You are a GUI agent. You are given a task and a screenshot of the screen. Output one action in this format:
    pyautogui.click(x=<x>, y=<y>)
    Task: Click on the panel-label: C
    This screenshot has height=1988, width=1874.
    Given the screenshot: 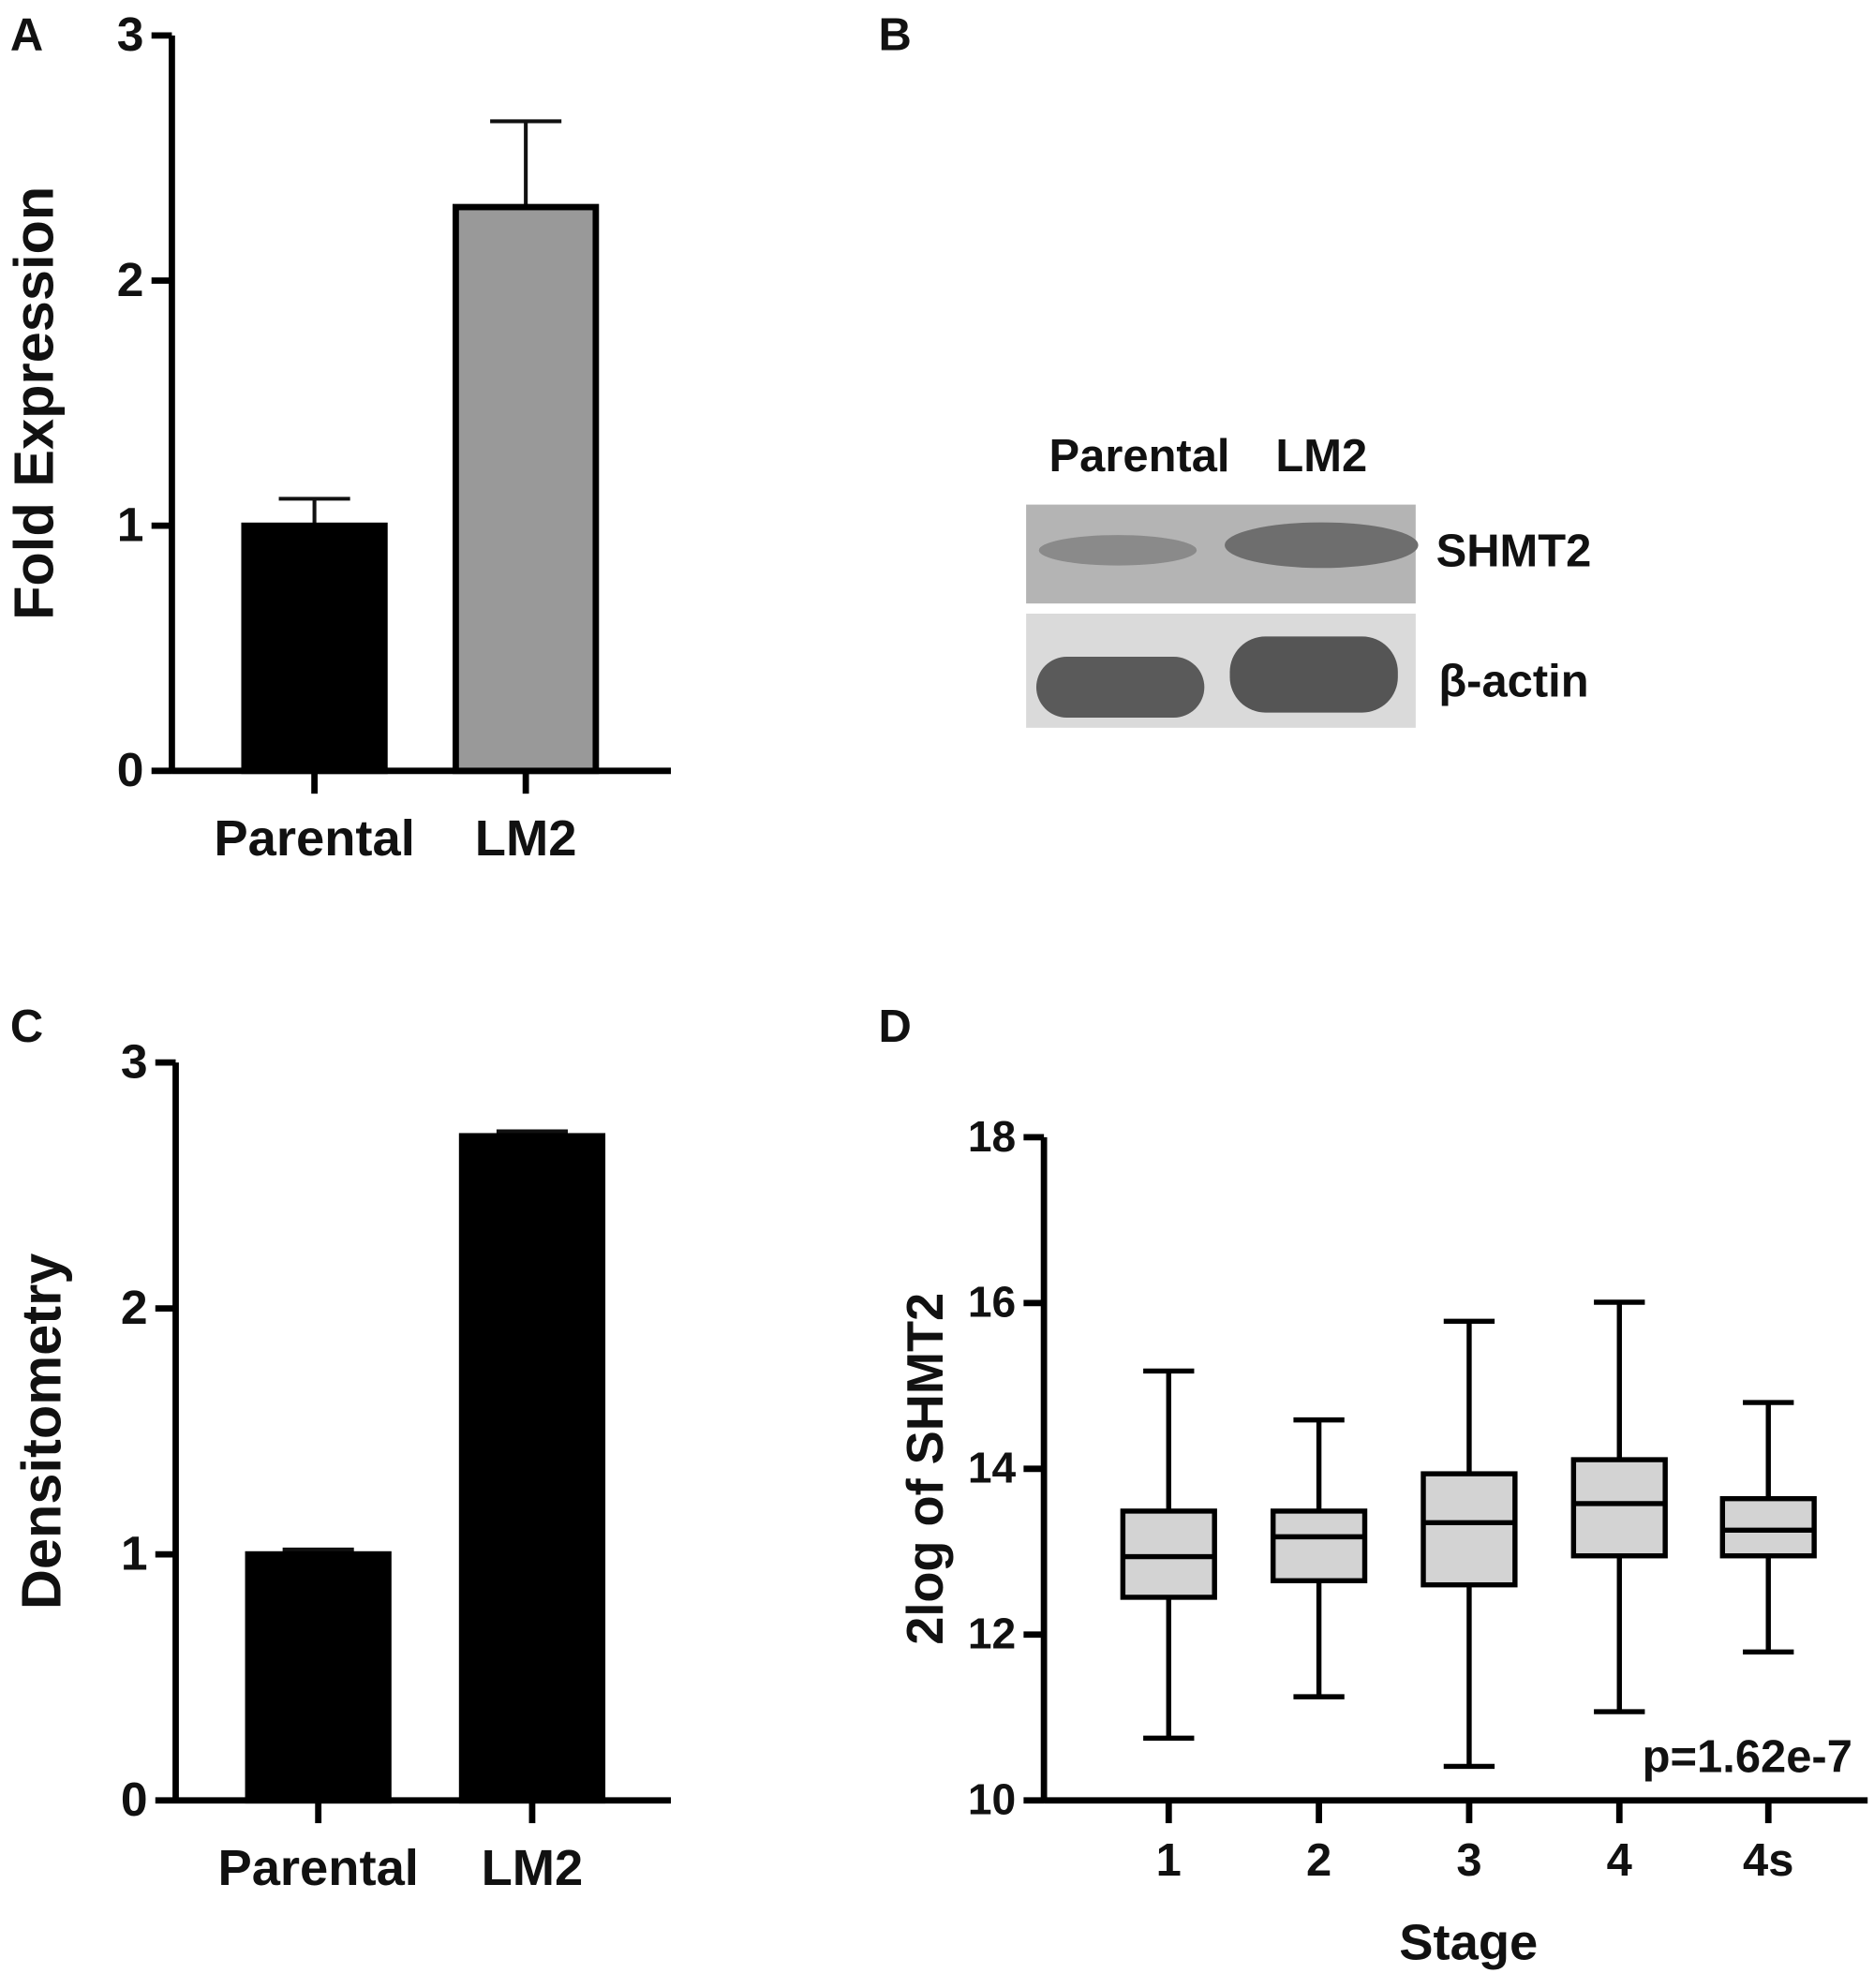 What is the action you would take?
    pyautogui.click(x=26, y=1026)
    